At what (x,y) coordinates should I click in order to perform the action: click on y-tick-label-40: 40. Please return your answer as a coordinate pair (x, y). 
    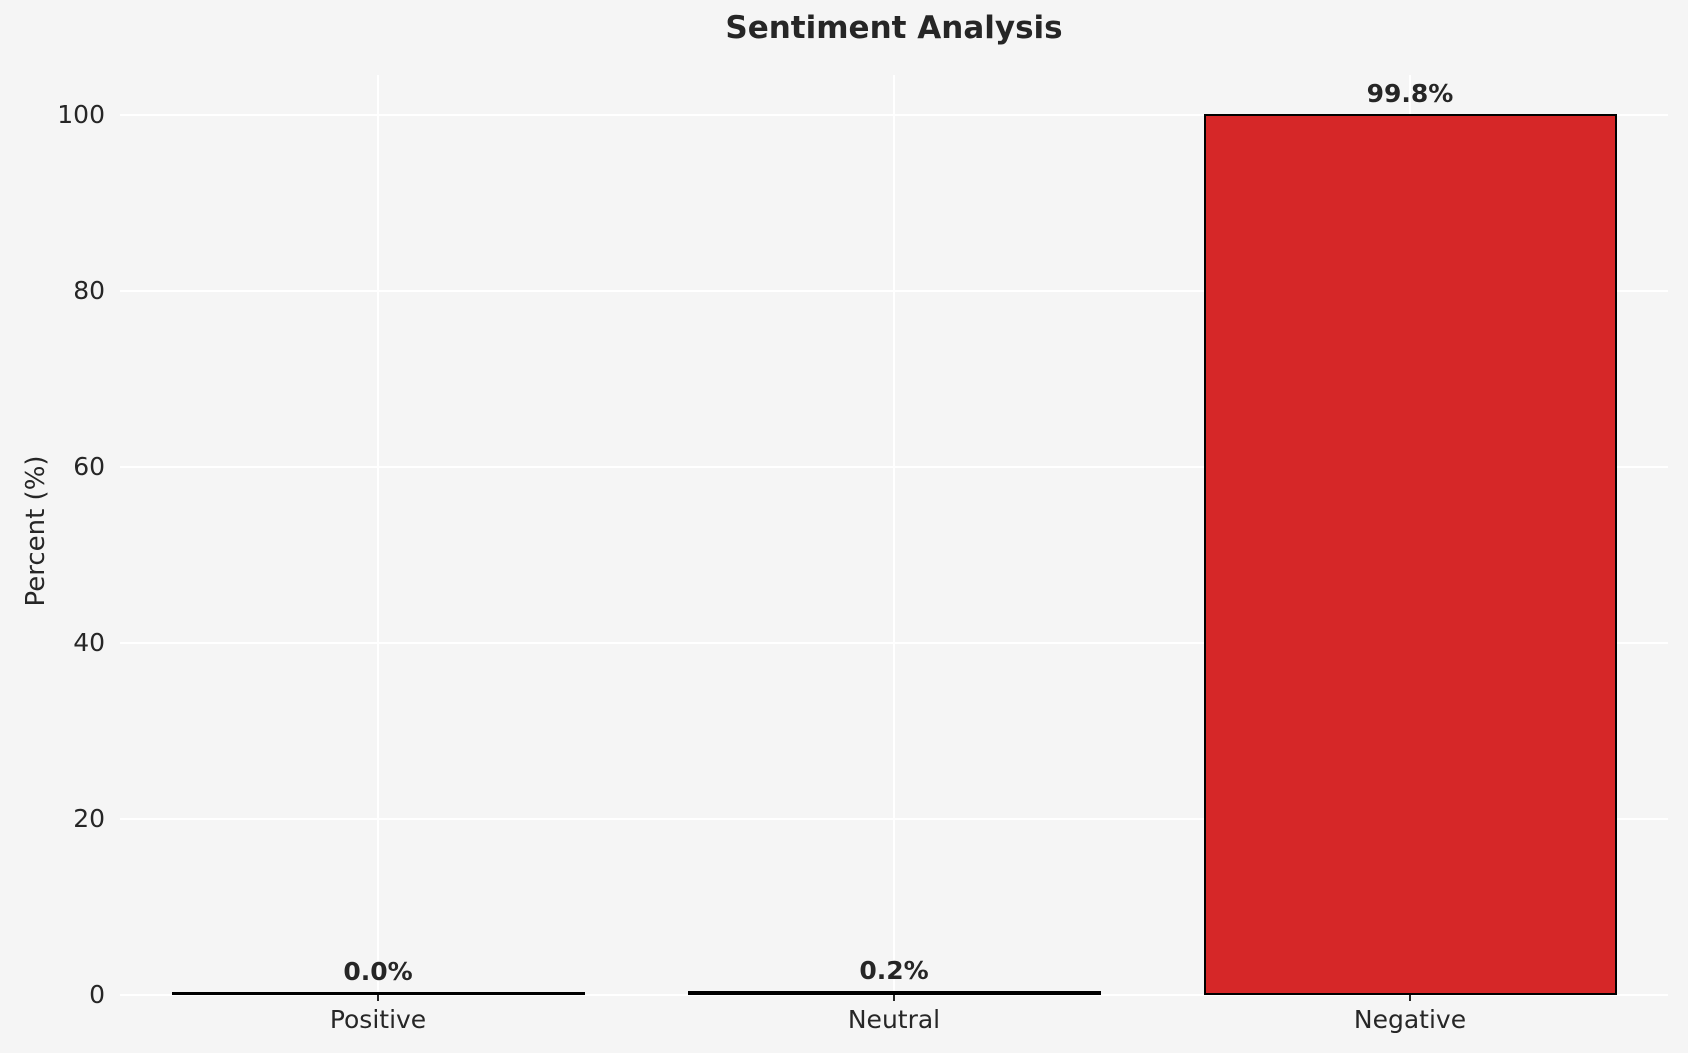
    Looking at the image, I should click on (89, 642).